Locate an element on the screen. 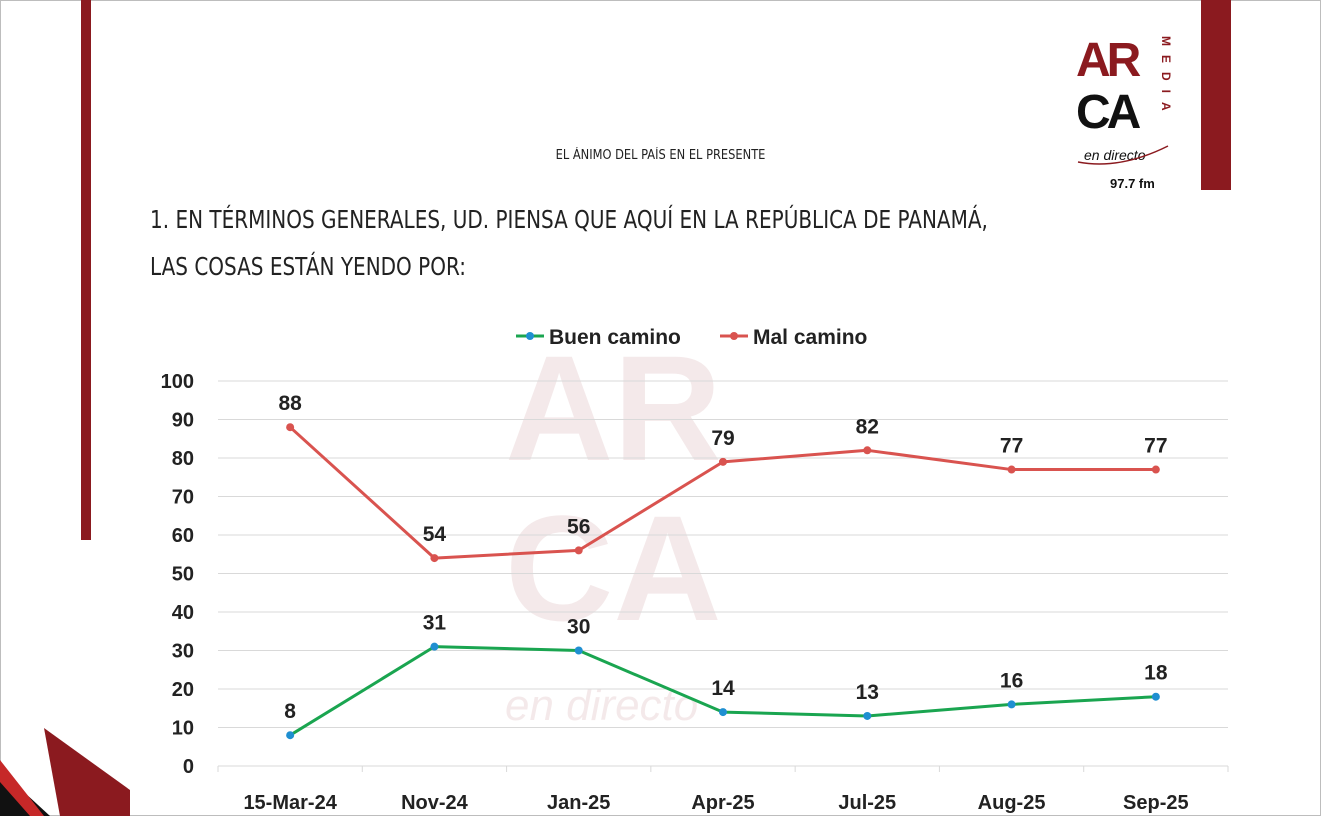 This screenshot has width=1321, height=816. y-tick-label: 20 is located at coordinates (183, 690).